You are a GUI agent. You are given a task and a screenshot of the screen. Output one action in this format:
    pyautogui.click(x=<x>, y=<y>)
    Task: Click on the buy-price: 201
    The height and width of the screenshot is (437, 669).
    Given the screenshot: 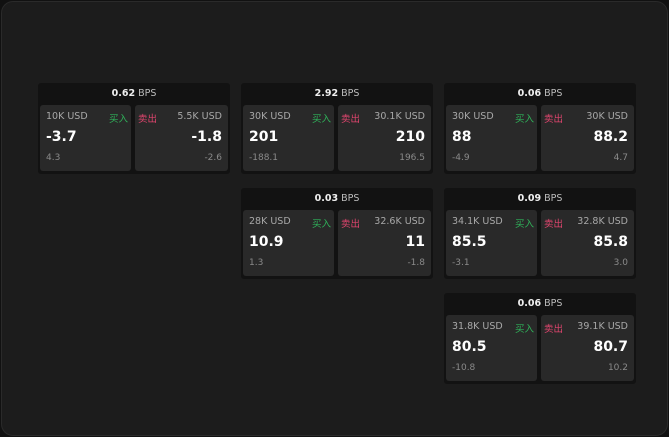 What is the action you would take?
    pyautogui.click(x=264, y=137)
    